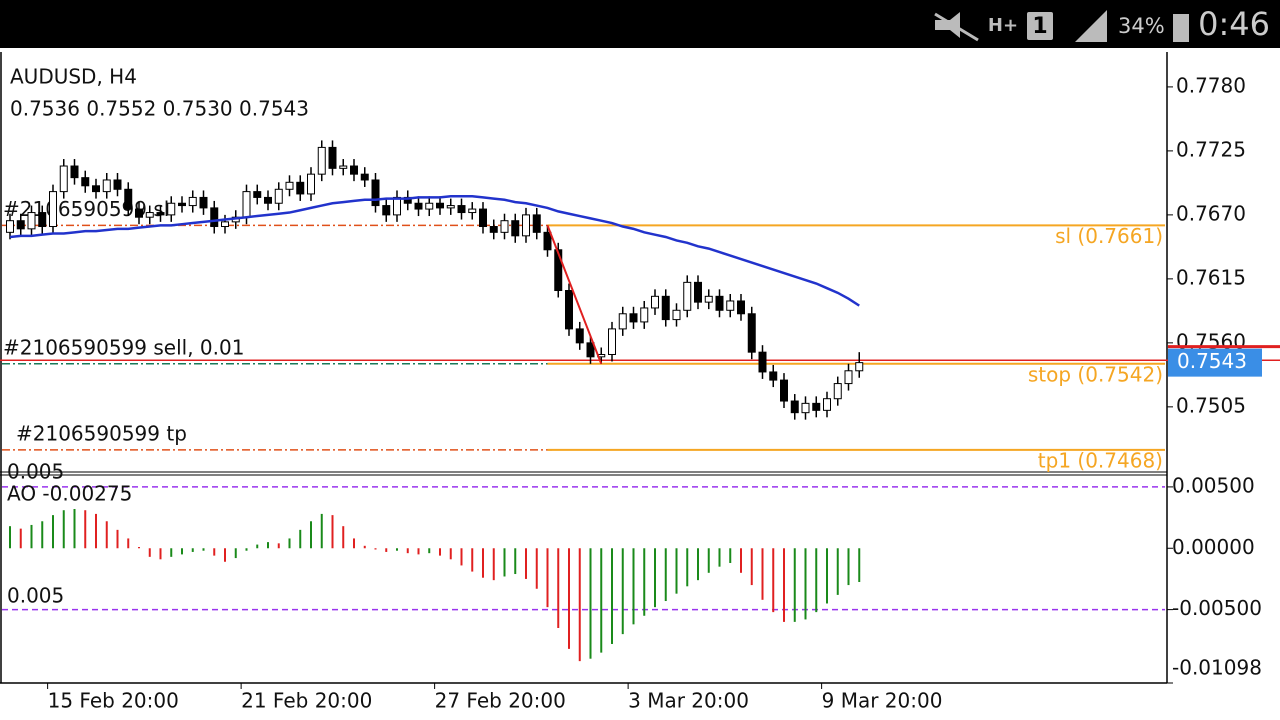 This screenshot has height=720, width=1280. I want to click on mute-slash, so click(956, 27).